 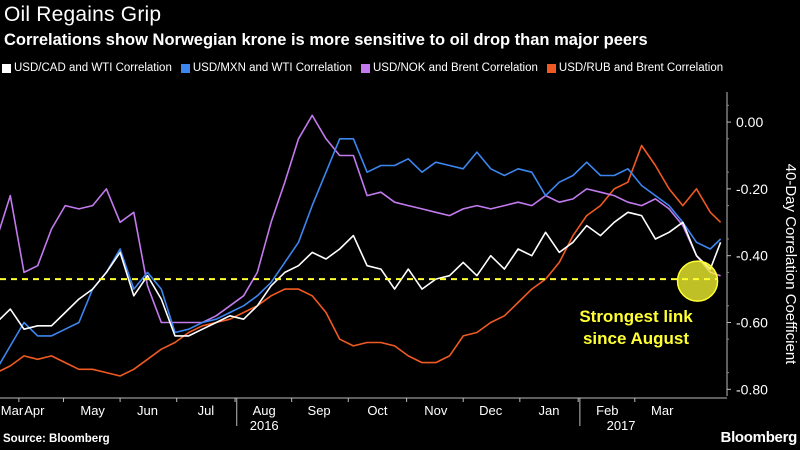 What do you see at coordinates (319, 410) in the screenshot?
I see `x-tick-label: Sep` at bounding box center [319, 410].